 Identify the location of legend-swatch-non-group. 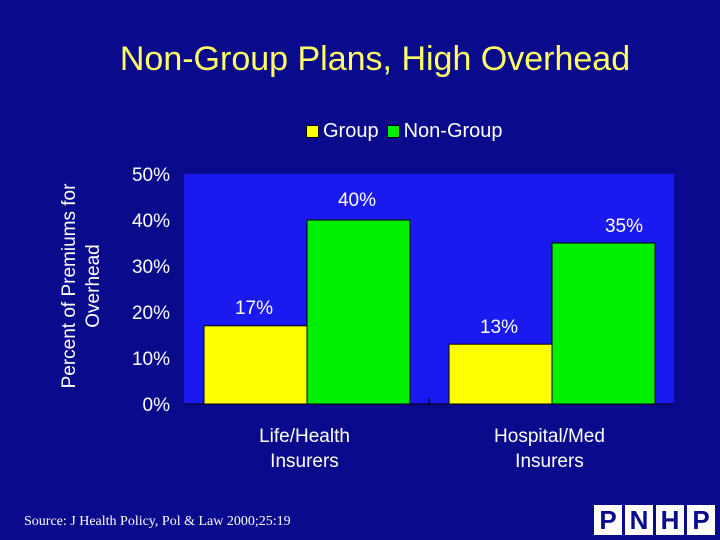
(393, 131).